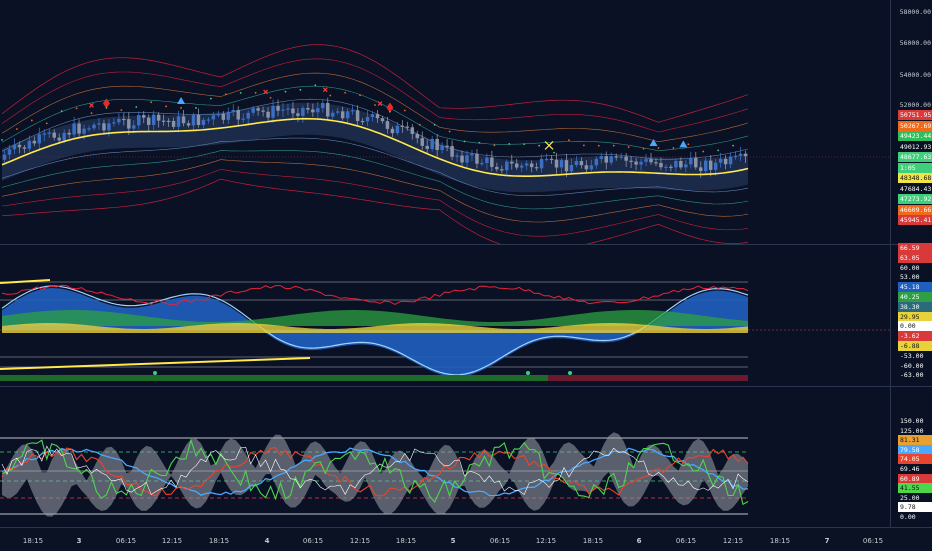 The width and height of the screenshot is (932, 551). I want to click on osc-yellow-band, so click(375, 328).